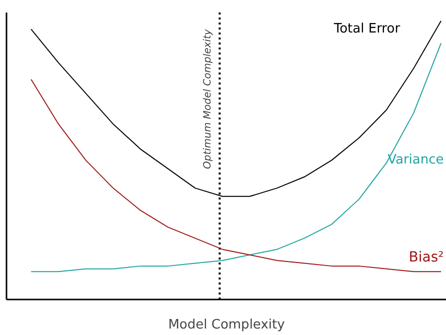 Image resolution: width=446 pixels, height=335 pixels. What do you see at coordinates (227, 325) in the screenshot?
I see `x-axis-title: Model Complexity` at bounding box center [227, 325].